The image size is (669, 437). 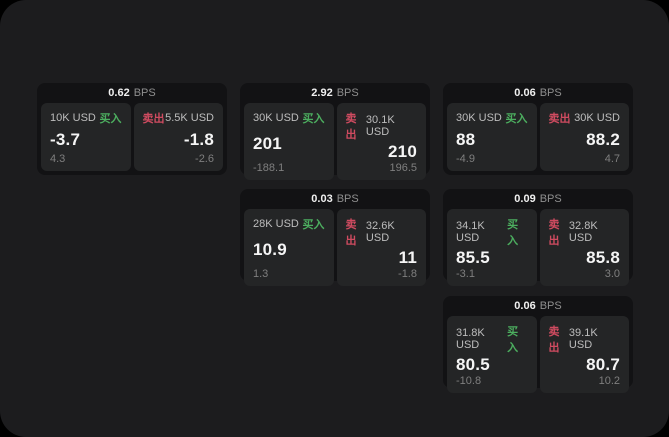 I want to click on buy-delta: 1.3, so click(x=261, y=274).